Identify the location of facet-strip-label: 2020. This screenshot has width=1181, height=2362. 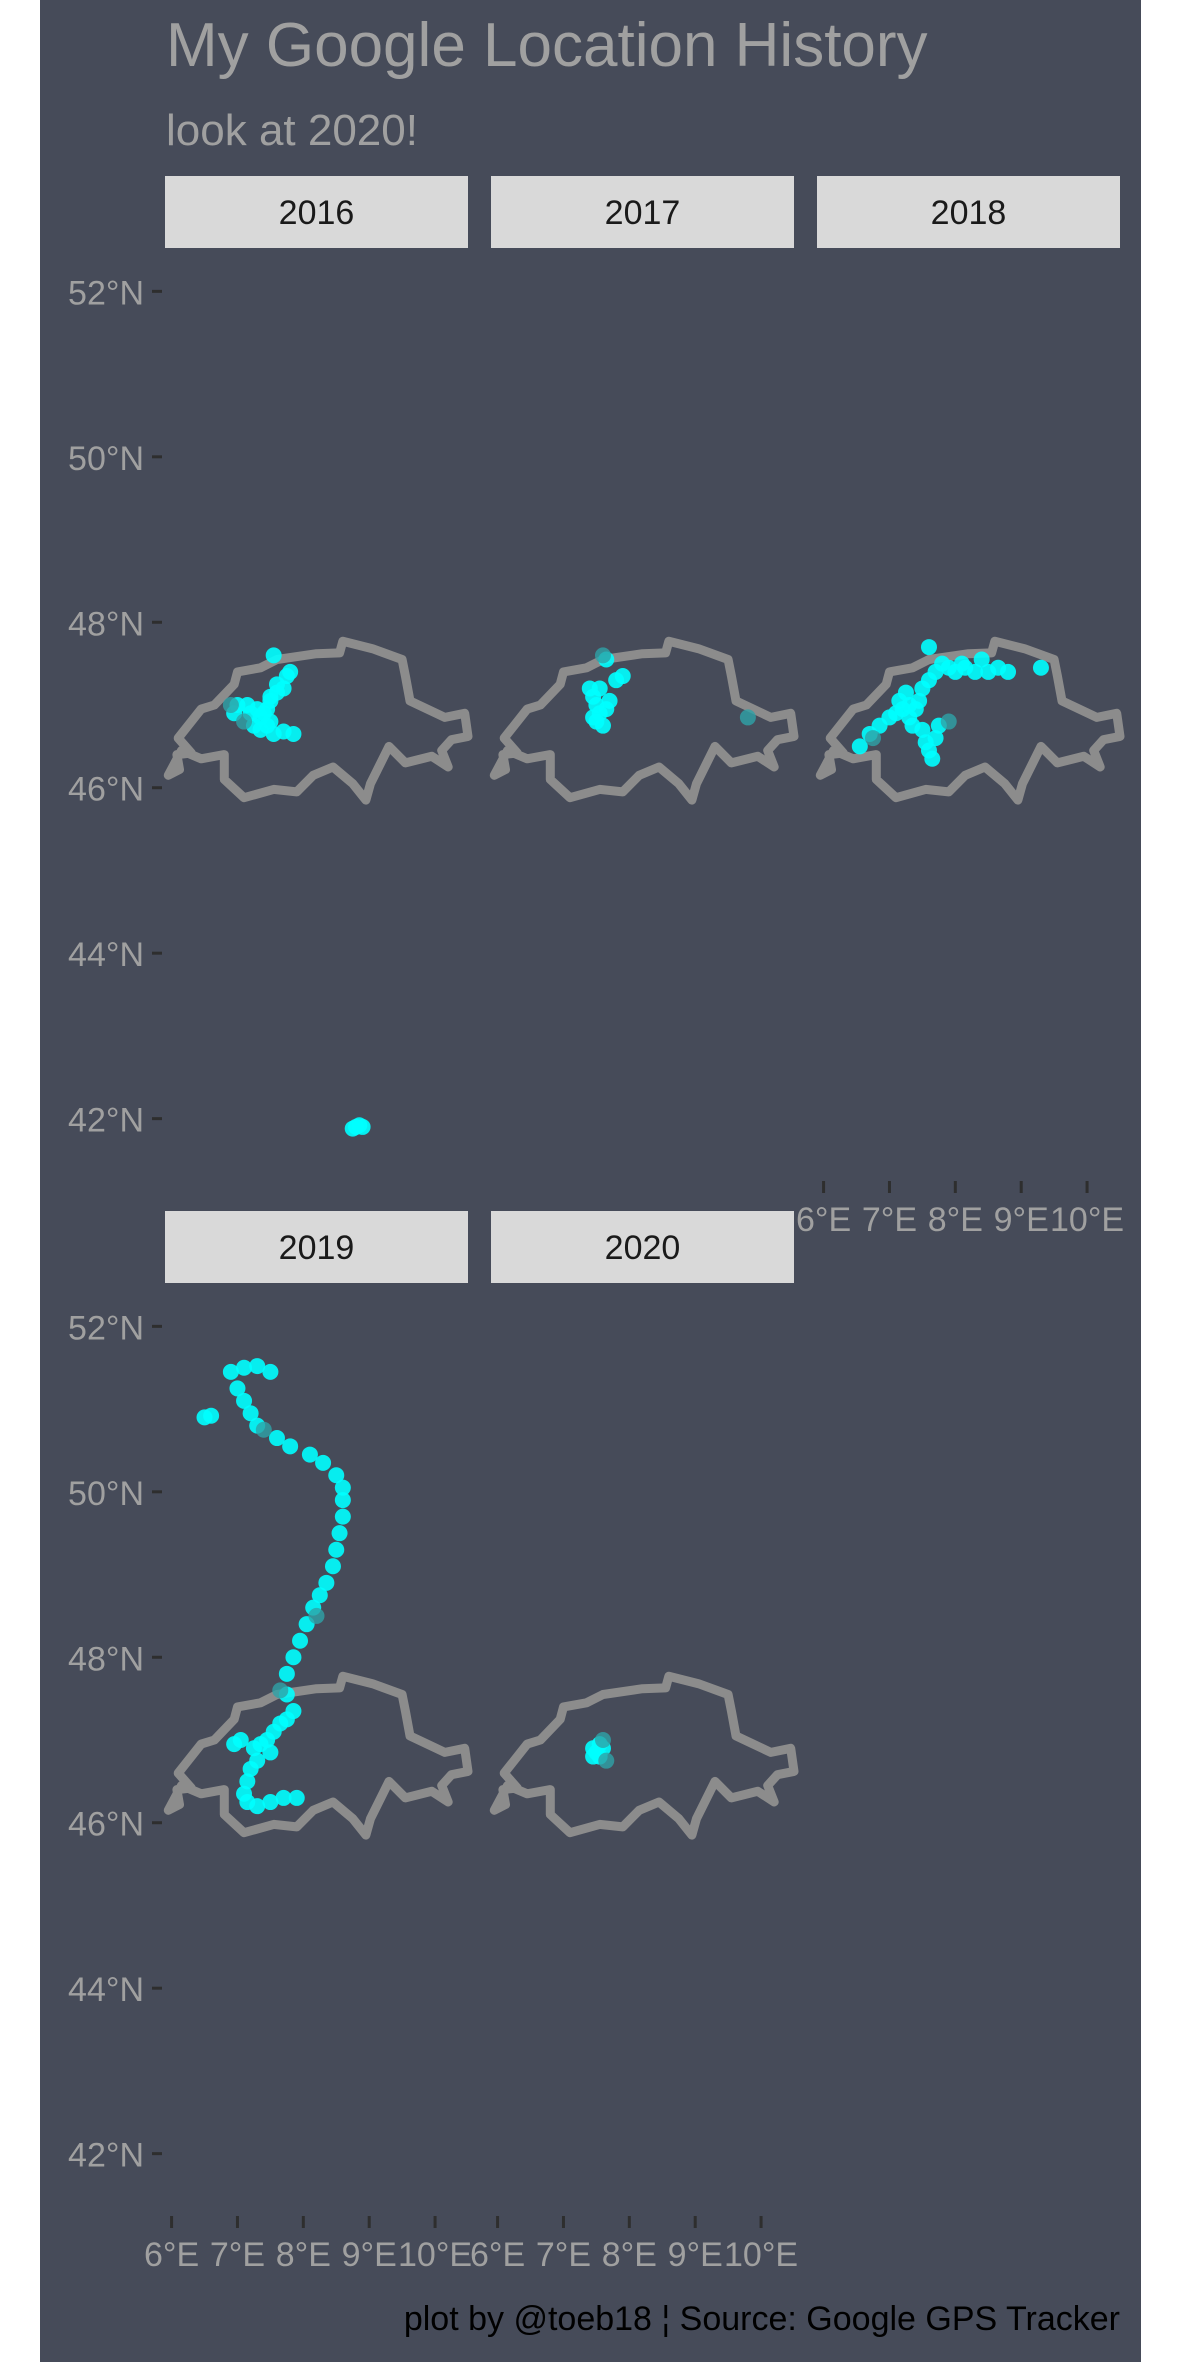
(643, 1248).